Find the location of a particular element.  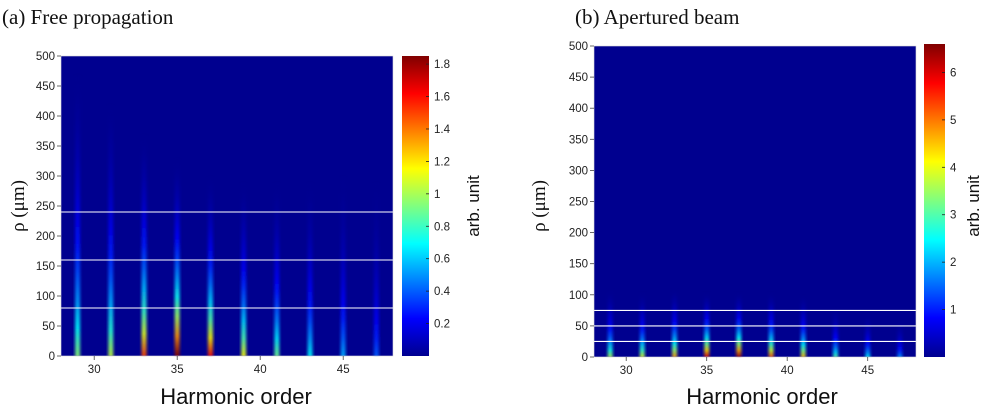

colorbar-tick-label: 2 is located at coordinates (953, 263).